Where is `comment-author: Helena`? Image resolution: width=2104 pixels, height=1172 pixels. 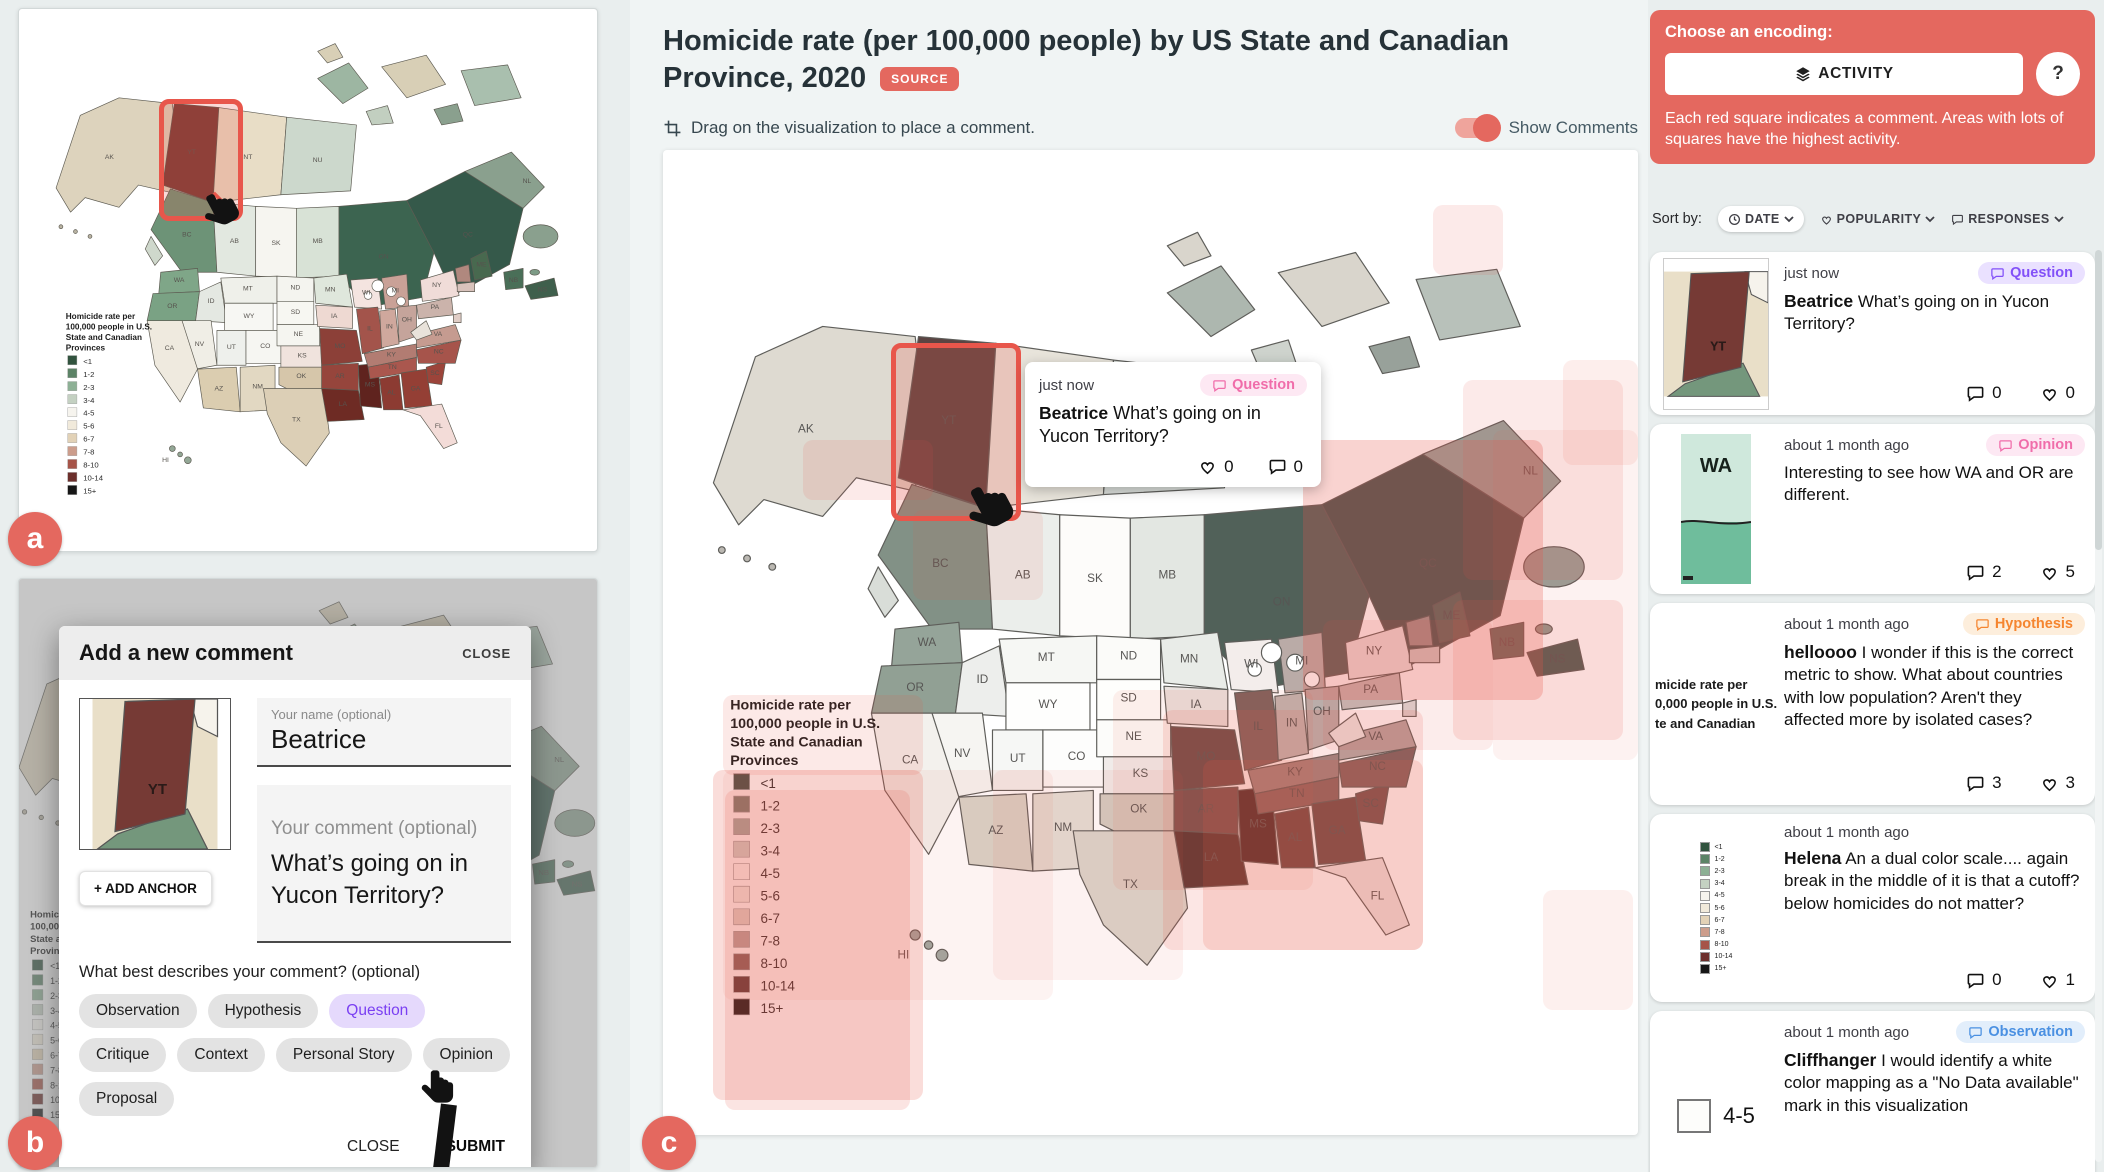 comment-author: Helena is located at coordinates (1813, 858).